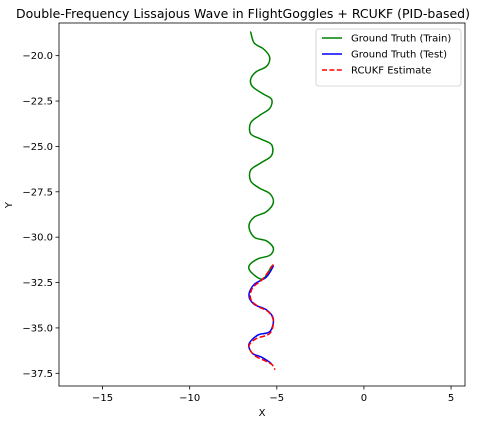 The width and height of the screenshot is (488, 424). I want to click on x-tick-label: −10, so click(189, 398).